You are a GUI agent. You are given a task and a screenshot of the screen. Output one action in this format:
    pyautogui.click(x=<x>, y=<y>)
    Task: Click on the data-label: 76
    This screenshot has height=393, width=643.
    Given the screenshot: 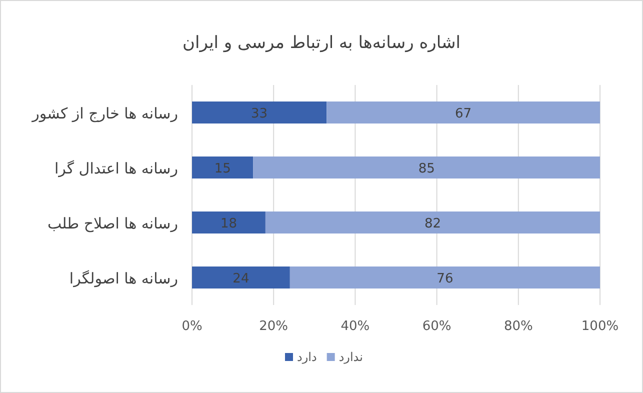 What is the action you would take?
    pyautogui.click(x=445, y=279)
    